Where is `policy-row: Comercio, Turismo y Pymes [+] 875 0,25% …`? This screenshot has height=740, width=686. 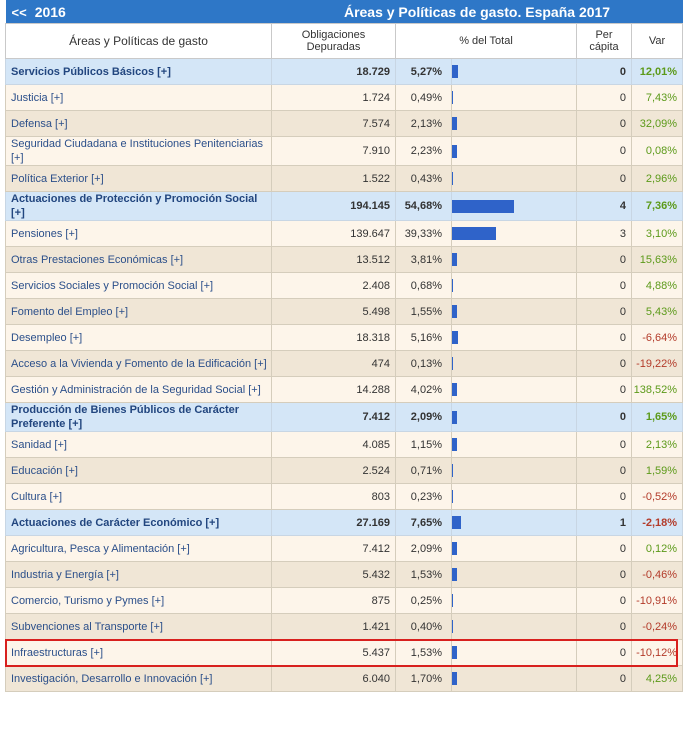
policy-row: Comercio, Turismo y Pymes [+] 875 0,25% … is located at coordinates (344, 600).